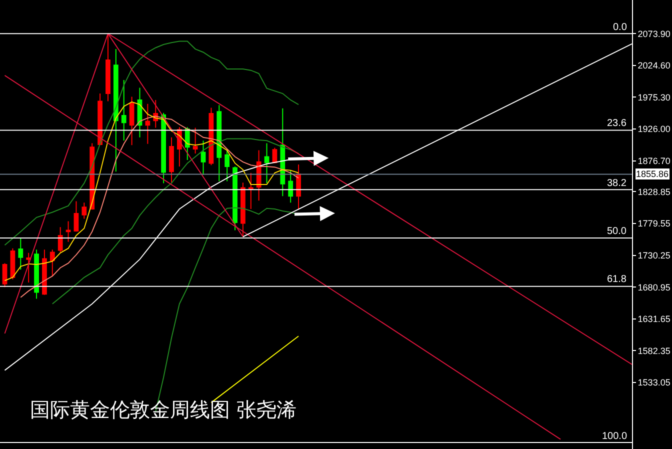 This screenshot has height=449, width=672. Describe the element at coordinates (654, 65) in the screenshot. I see `y-tick-label: 2024.60` at that location.